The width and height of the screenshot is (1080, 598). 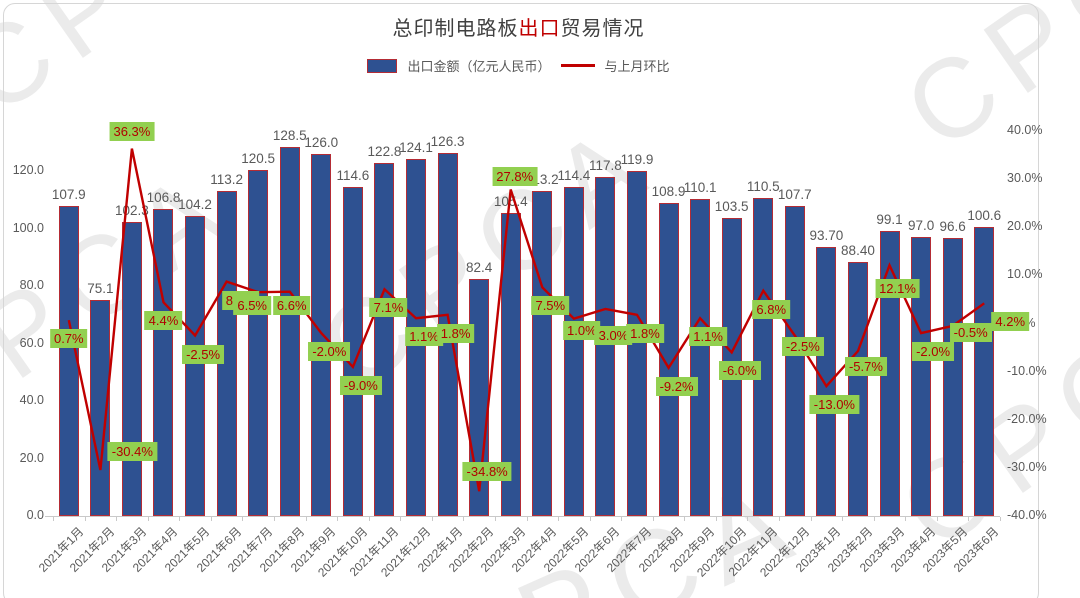 I want to click on line-data-label: -9.0%, so click(x=360, y=385).